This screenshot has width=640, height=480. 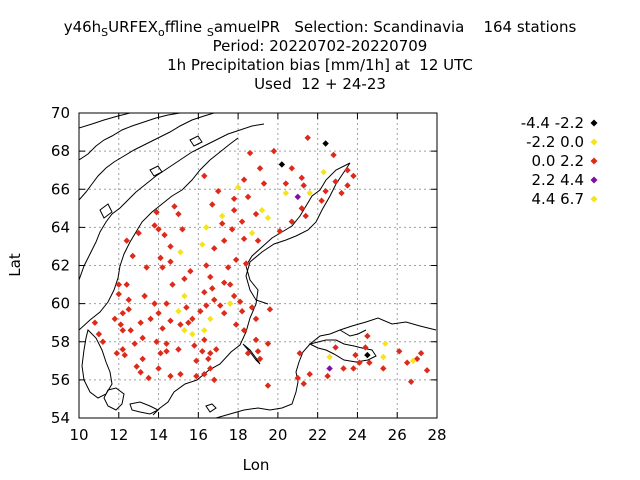 What do you see at coordinates (277, 435) in the screenshot?
I see `x-tick-label: 20` at bounding box center [277, 435].